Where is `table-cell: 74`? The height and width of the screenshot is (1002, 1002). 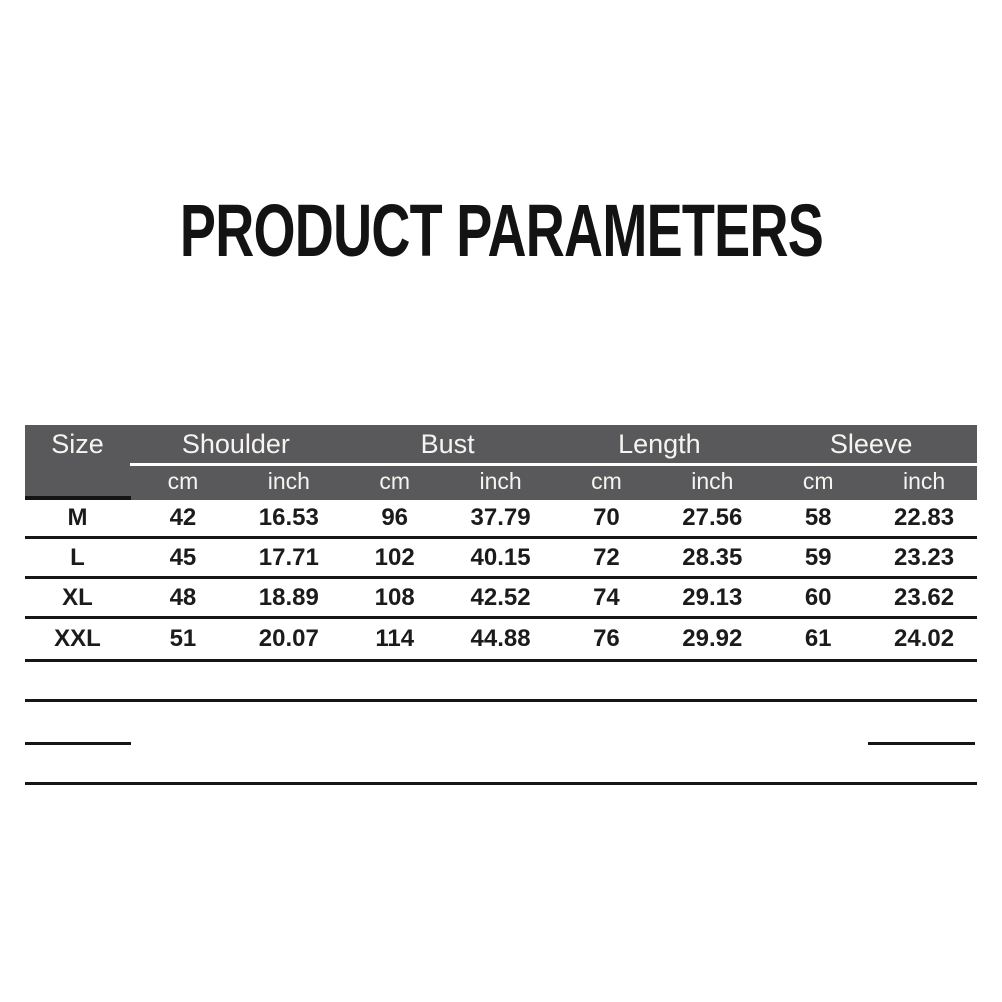
table-cell: 74 is located at coordinates (606, 597).